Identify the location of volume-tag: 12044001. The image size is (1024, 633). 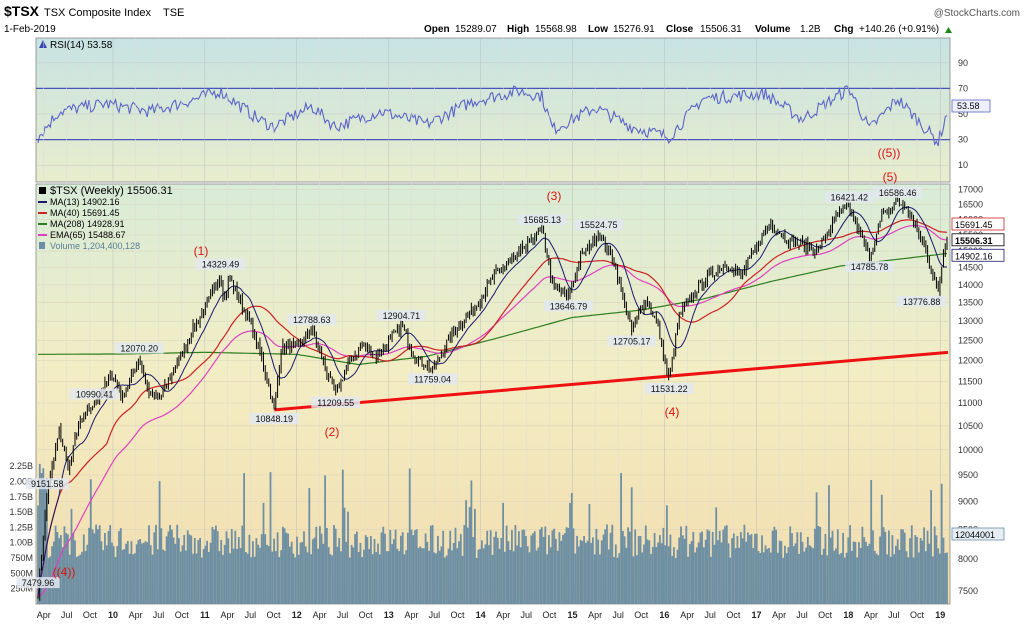
(975, 535).